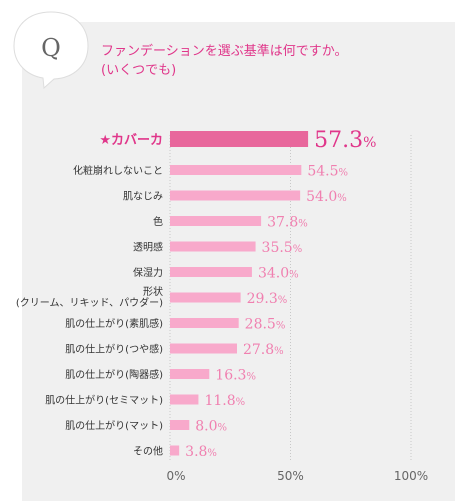 The height and width of the screenshot is (501, 455). What do you see at coordinates (201, 452) in the screenshot?
I see `value-label: 3.8%` at bounding box center [201, 452].